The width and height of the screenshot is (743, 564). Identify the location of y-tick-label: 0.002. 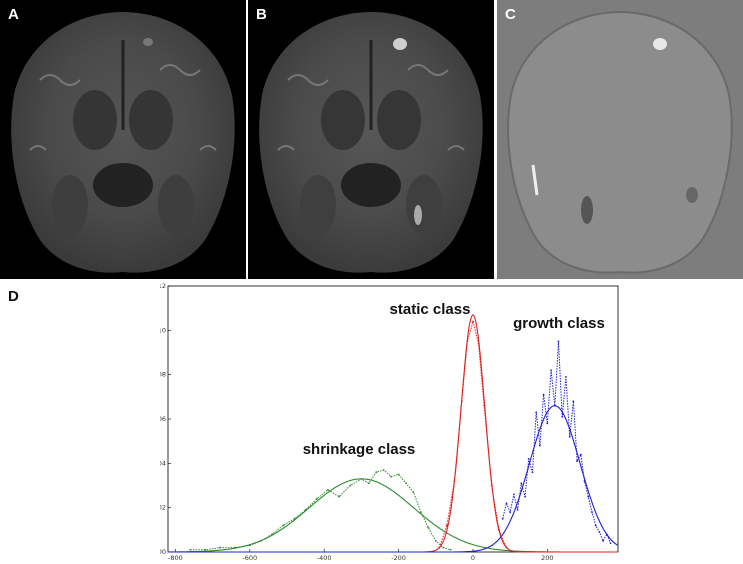
(163, 508).